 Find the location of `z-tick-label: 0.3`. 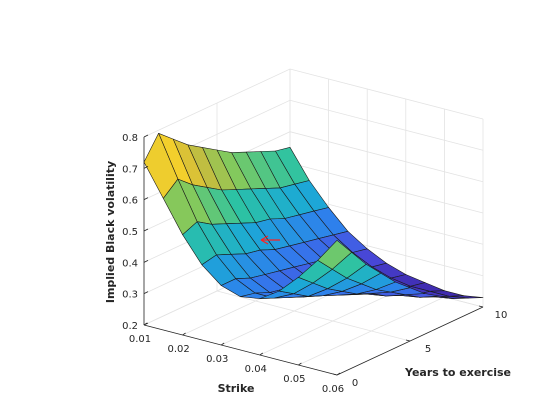

z-tick-label: 0.3 is located at coordinates (130, 295).